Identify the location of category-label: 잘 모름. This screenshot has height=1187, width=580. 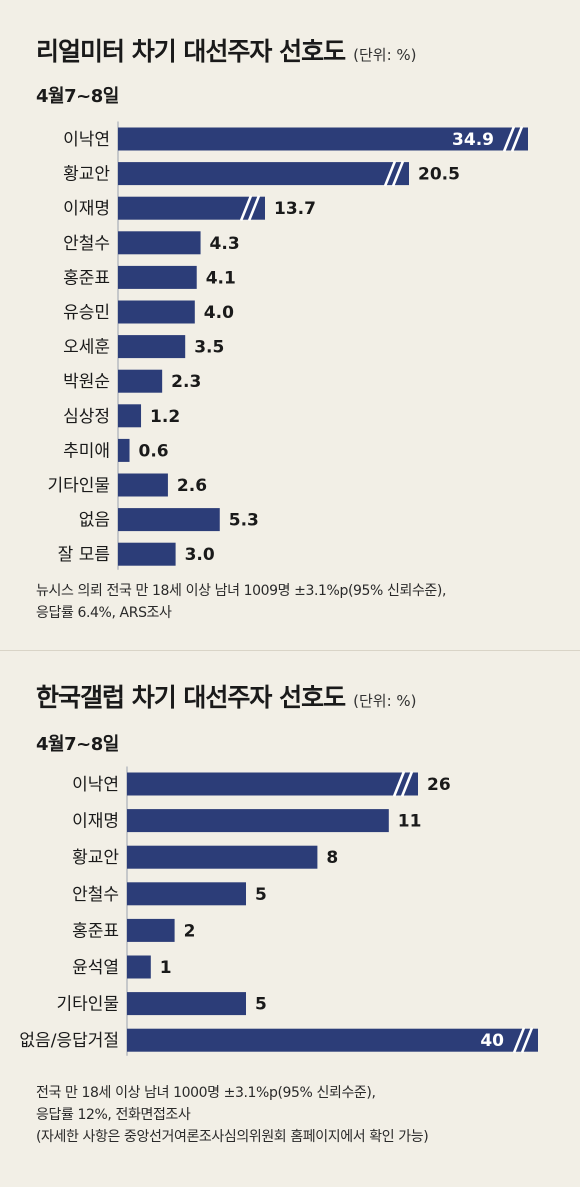
(84, 555).